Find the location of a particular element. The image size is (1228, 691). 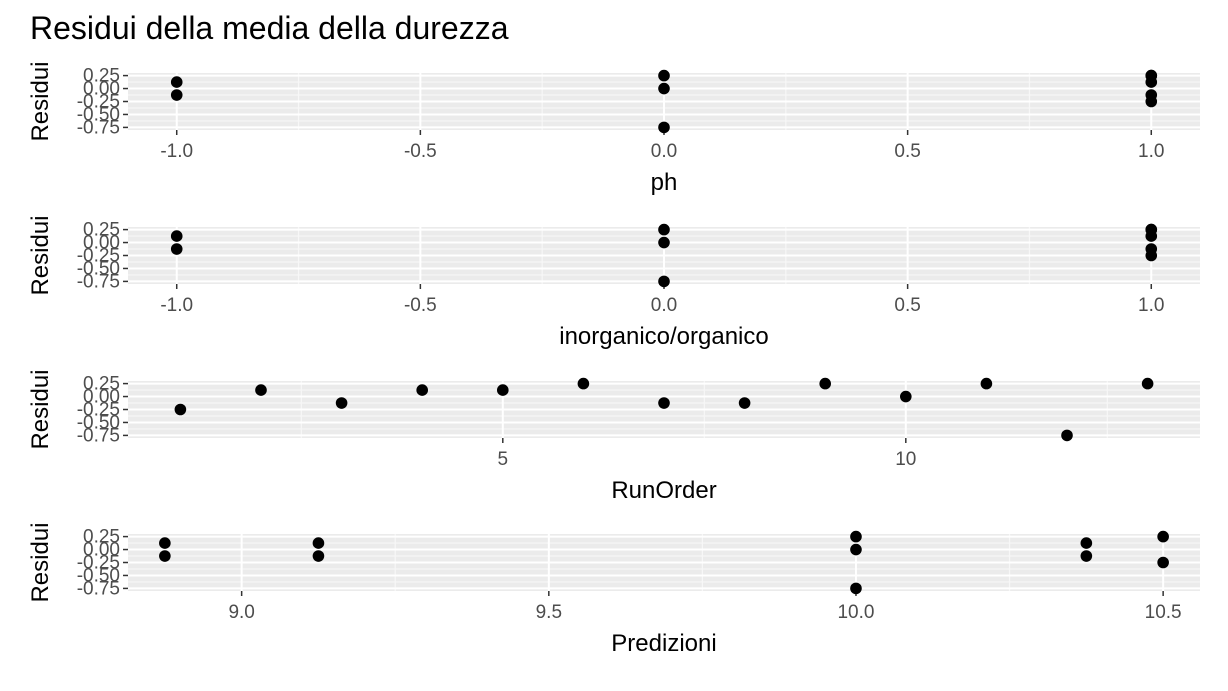

x-axis-title: Predizioni is located at coordinates (663, 643).